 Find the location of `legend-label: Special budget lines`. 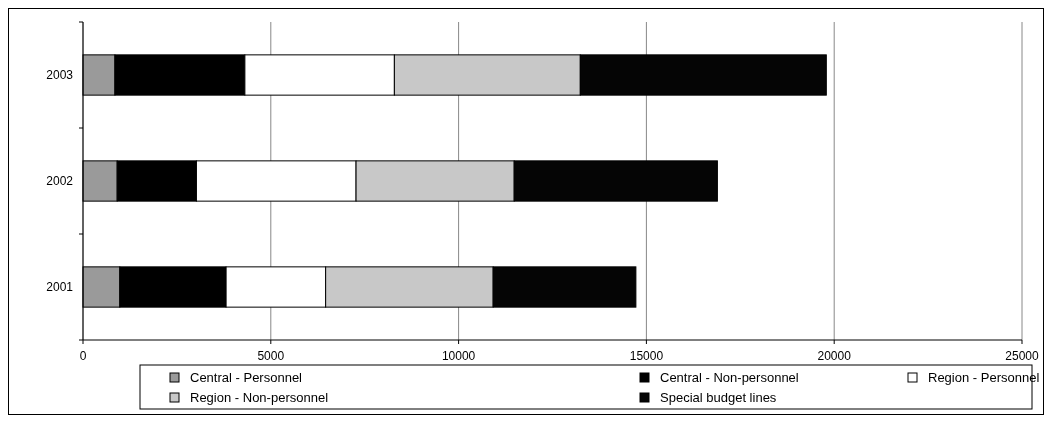

legend-label: Special budget lines is located at coordinates (718, 397).